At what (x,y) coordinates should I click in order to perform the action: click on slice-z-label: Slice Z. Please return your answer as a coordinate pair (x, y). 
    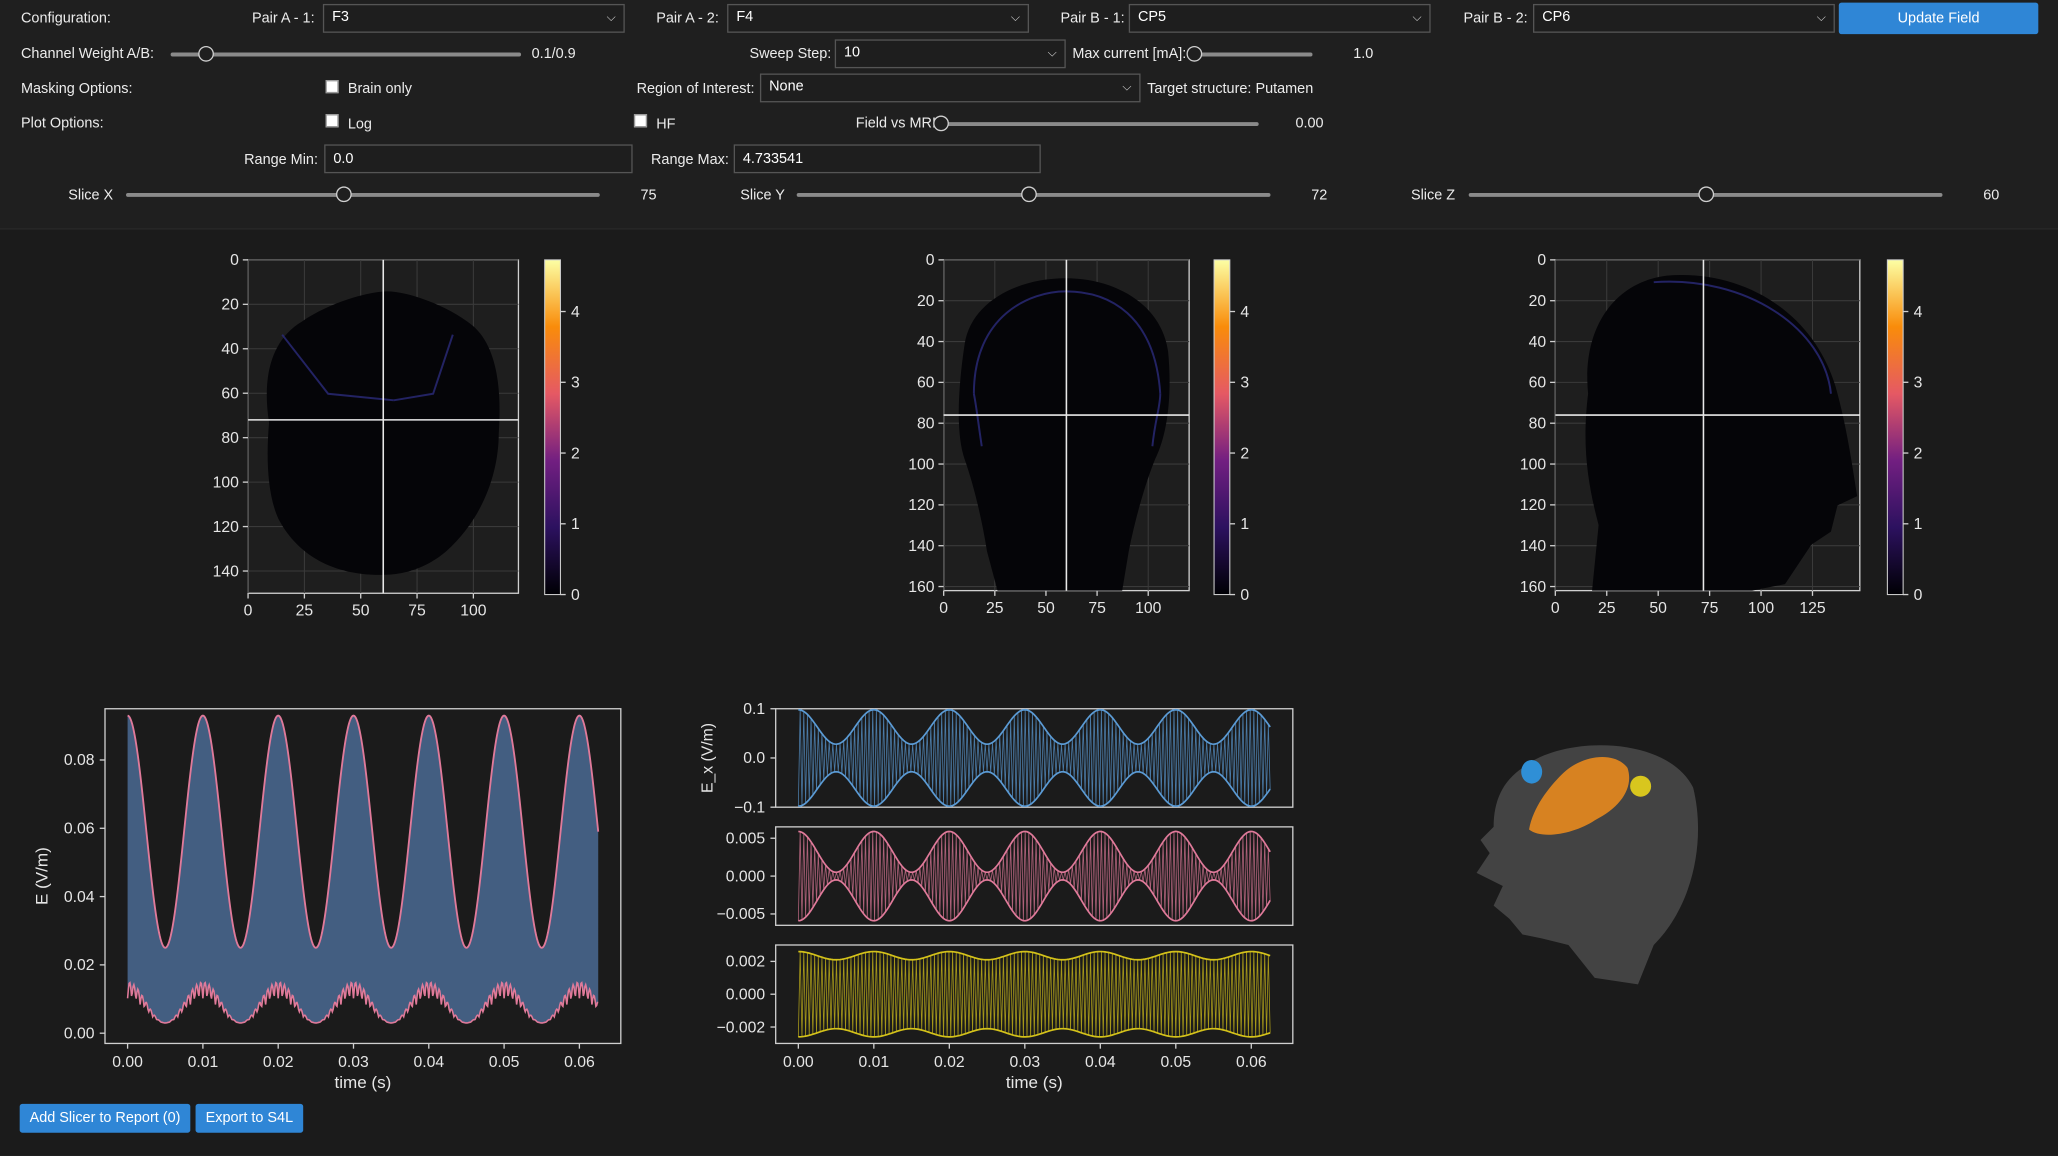
    Looking at the image, I should click on (1433, 195).